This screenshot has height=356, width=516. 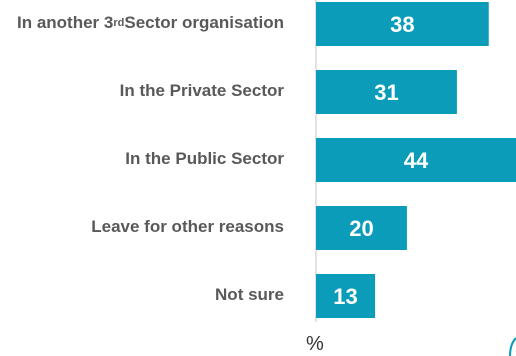 I want to click on category-label-superscript: rd, so click(x=119, y=23).